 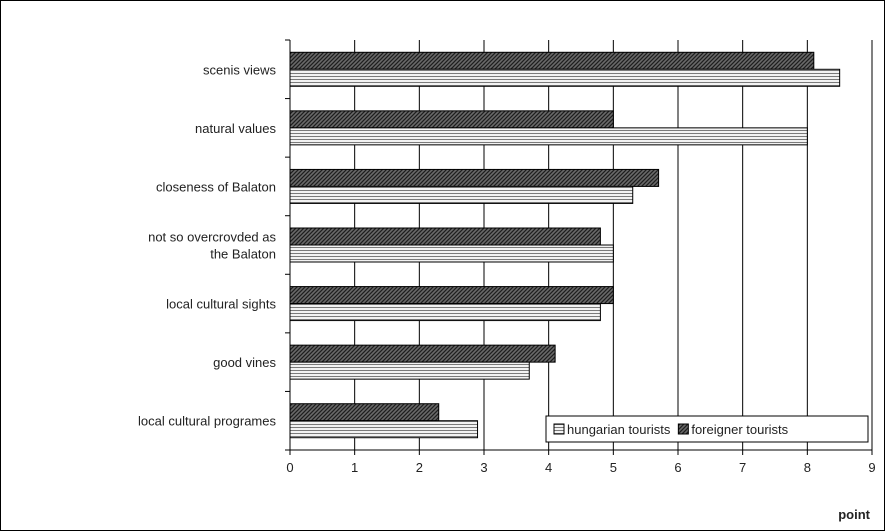 I want to click on x-tick-label-8: 8, so click(x=807, y=467).